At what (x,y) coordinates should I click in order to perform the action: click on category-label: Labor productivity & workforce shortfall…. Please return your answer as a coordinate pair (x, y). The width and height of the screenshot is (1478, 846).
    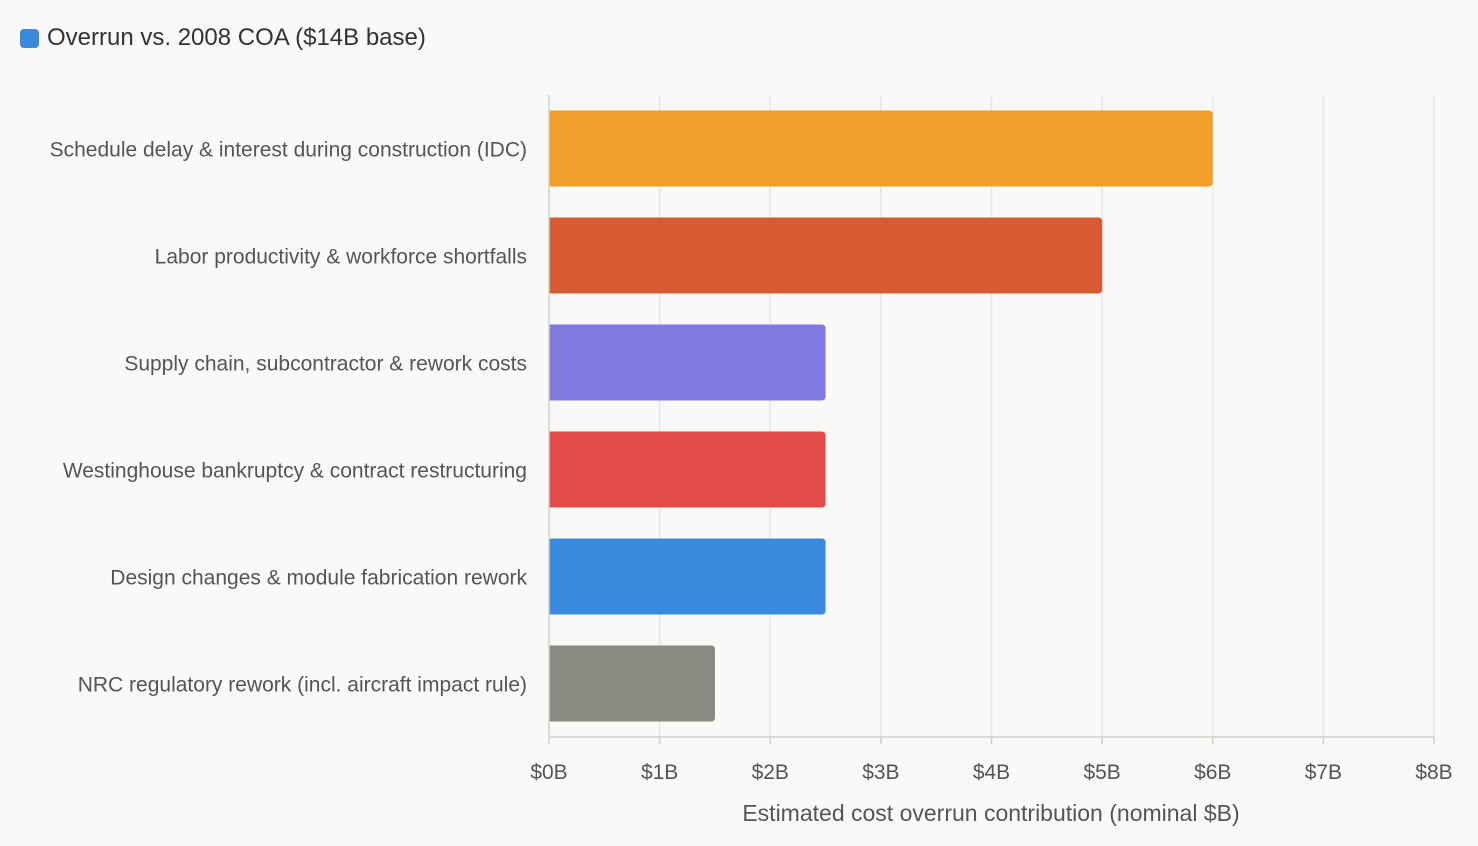
    Looking at the image, I should click on (341, 257).